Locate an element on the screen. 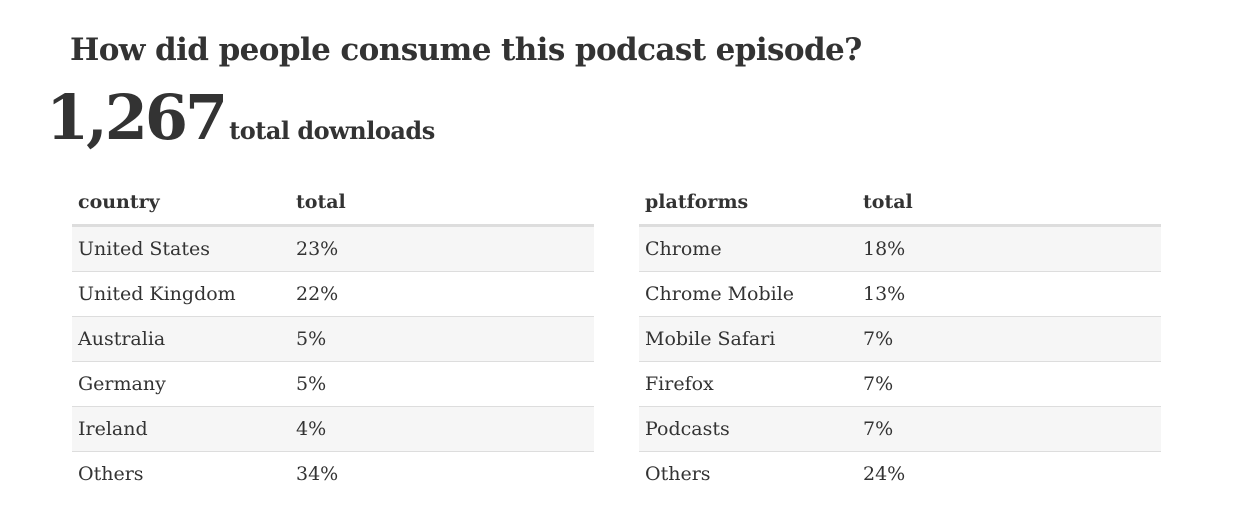 The image size is (1240, 522). country-share: 4% is located at coordinates (442, 429).